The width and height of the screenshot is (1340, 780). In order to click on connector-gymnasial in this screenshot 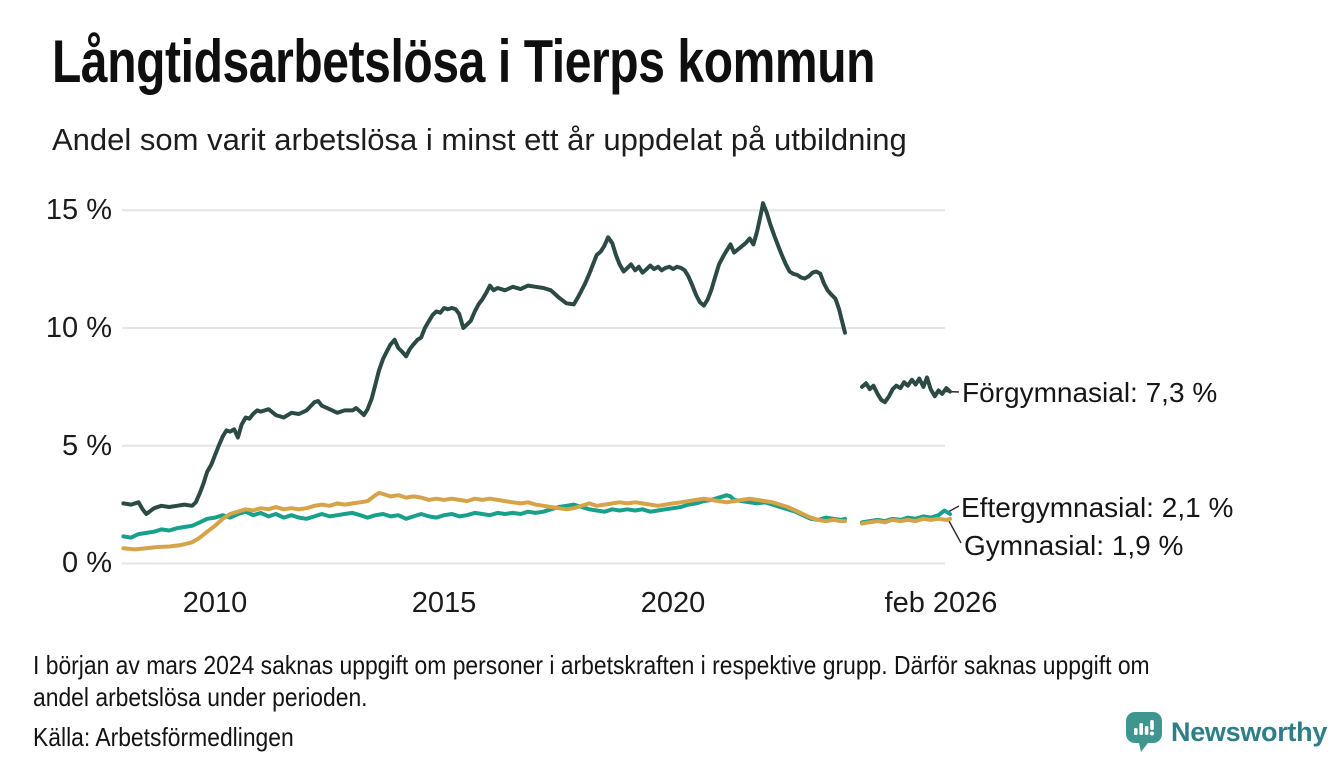, I will do `click(955, 532)`.